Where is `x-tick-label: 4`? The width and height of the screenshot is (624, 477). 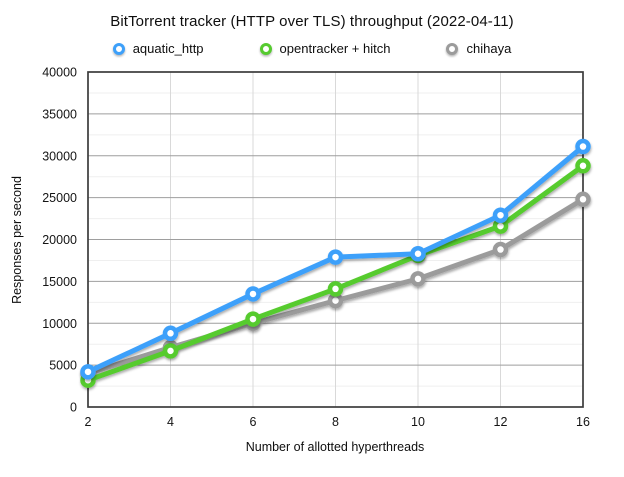
x-tick-label: 4 is located at coordinates (170, 422).